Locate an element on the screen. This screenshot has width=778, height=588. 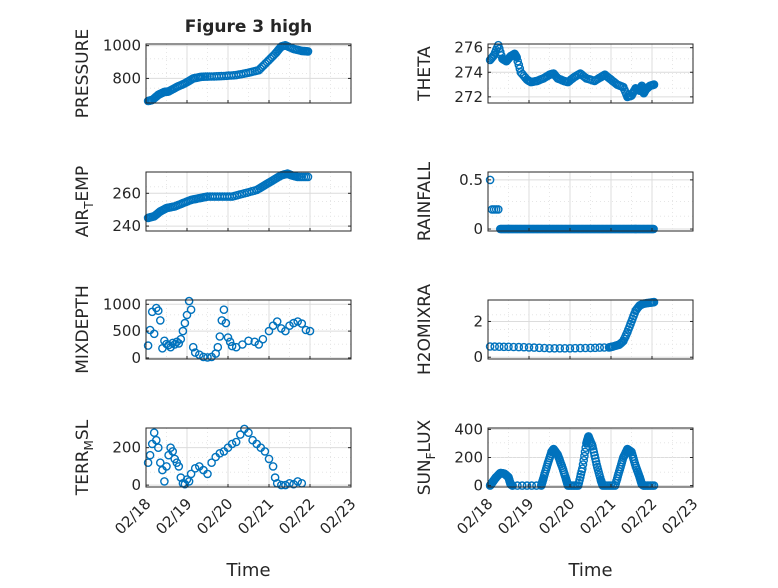
y-axis-label-part: T is located at coordinates (89, 205).